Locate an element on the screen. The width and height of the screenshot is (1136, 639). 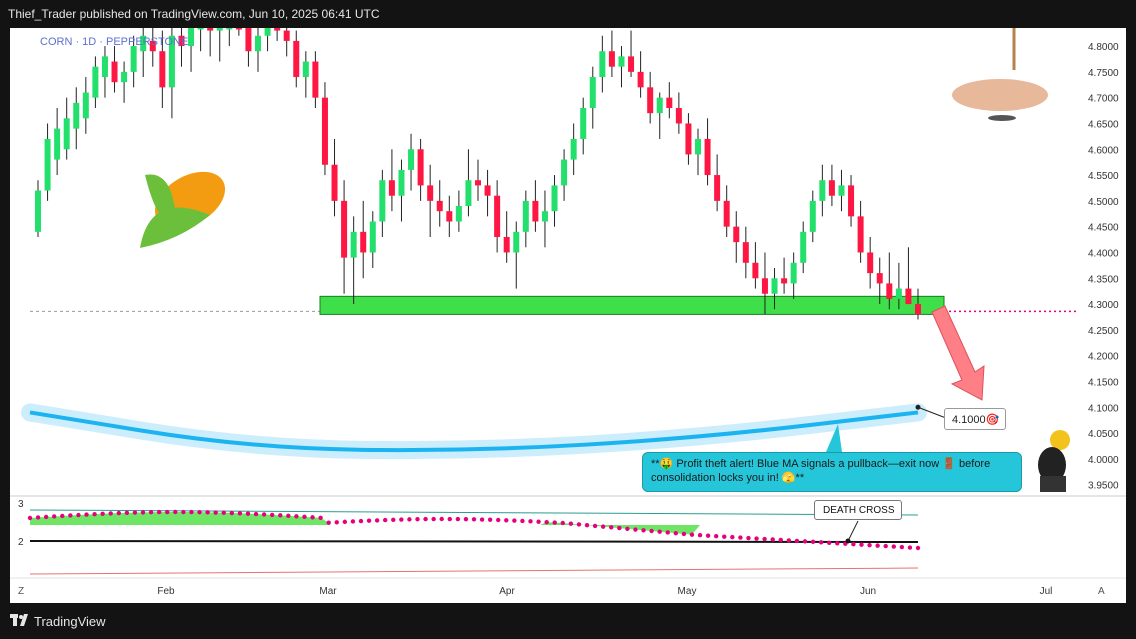
tradingview-brand: TradingView is located at coordinates (70, 621).